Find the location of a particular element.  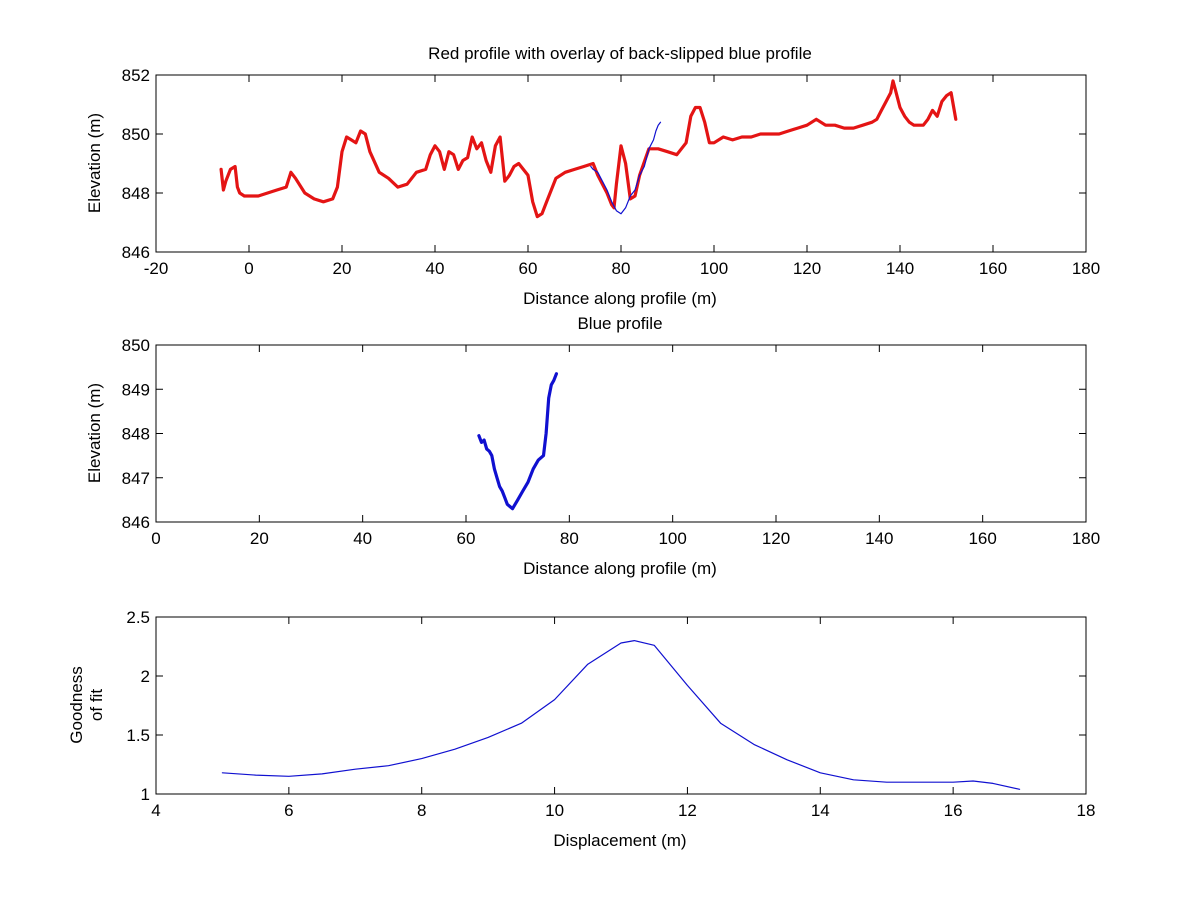

y-axis-label-line-2: of fit is located at coordinates (96, 705).